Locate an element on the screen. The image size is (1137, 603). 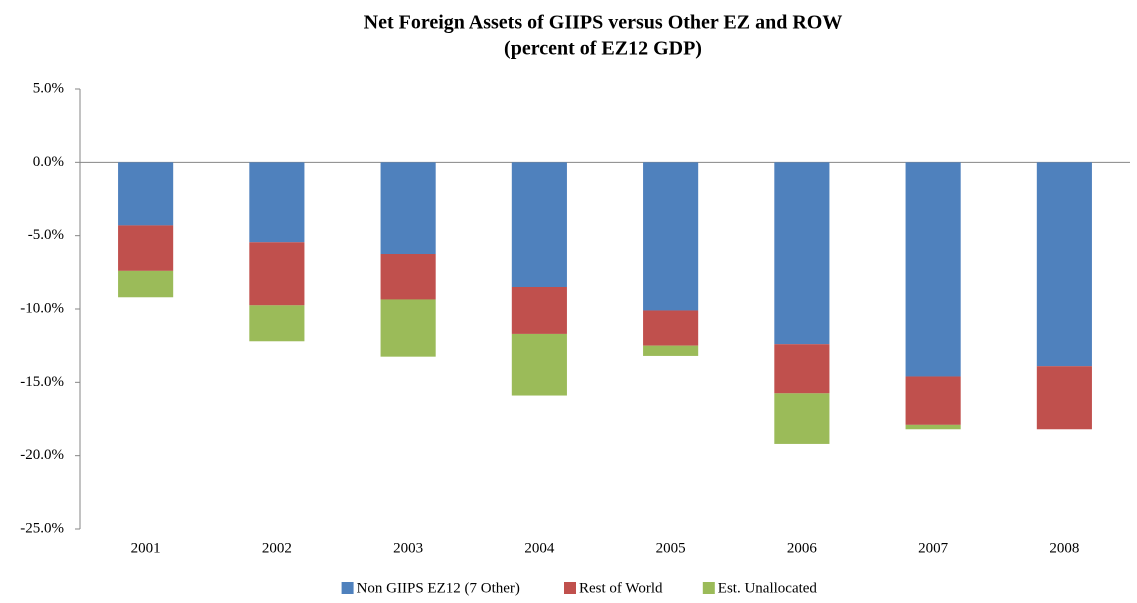
y-tick-label: -25.0% is located at coordinates (42, 528).